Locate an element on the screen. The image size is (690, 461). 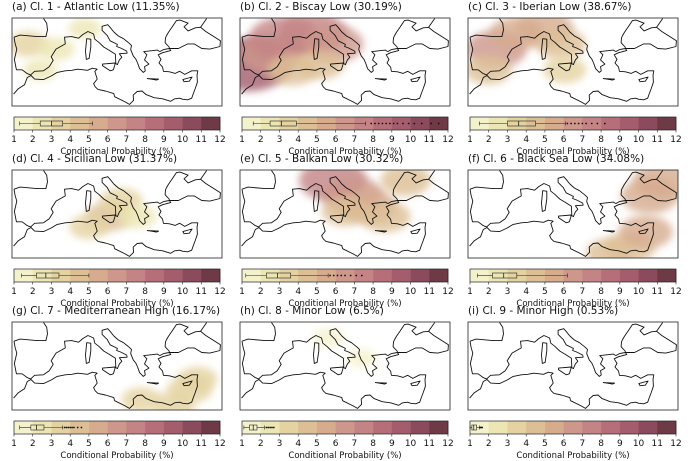
panel-title: (b) Cl. 2 - Biscay Low (30.19%) is located at coordinates (321, 7).